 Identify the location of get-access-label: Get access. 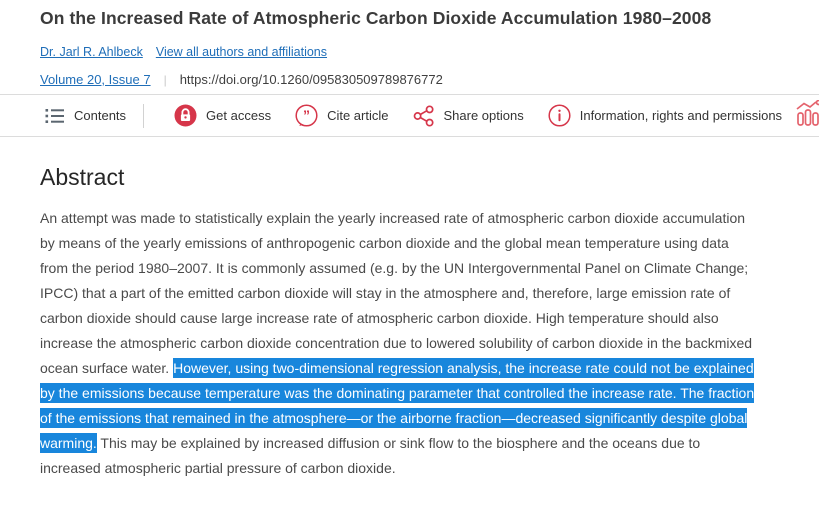
(239, 115).